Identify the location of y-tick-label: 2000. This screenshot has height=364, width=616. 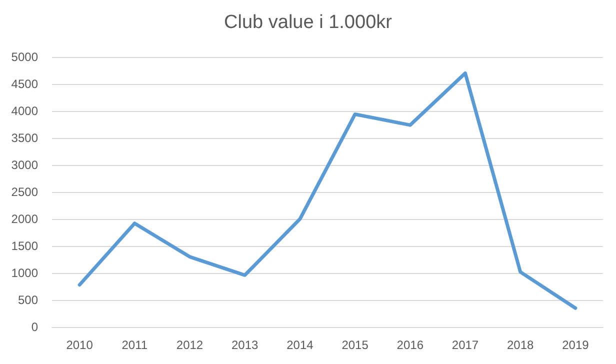
(24, 219).